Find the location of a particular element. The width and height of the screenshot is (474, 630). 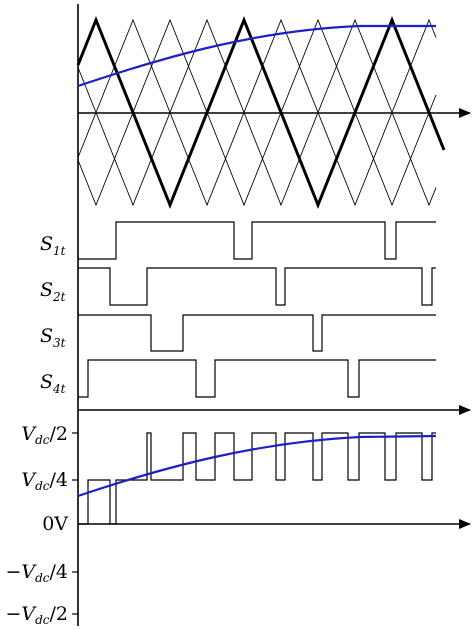

label-zero: 0V is located at coordinates (55, 524).